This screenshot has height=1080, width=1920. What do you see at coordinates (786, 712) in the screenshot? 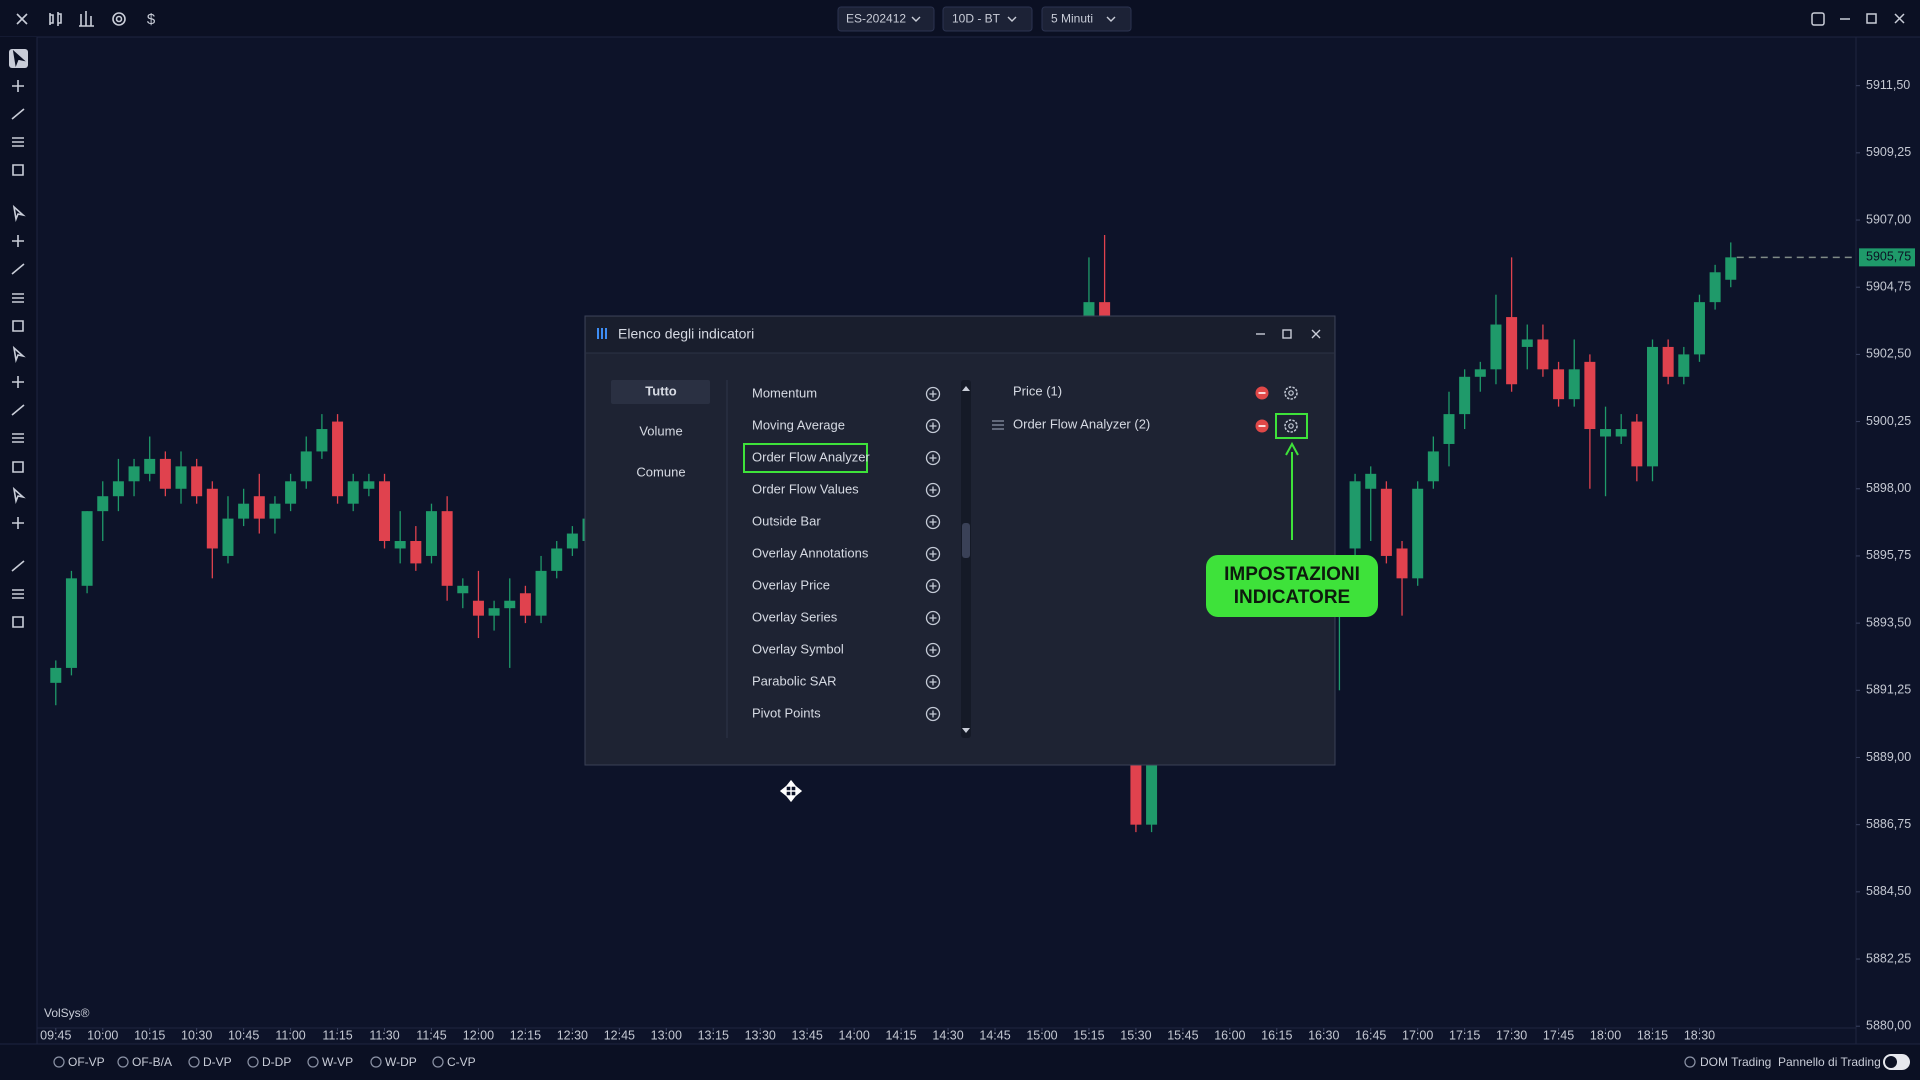
I see `indicator-name: Pivot Points` at bounding box center [786, 712].